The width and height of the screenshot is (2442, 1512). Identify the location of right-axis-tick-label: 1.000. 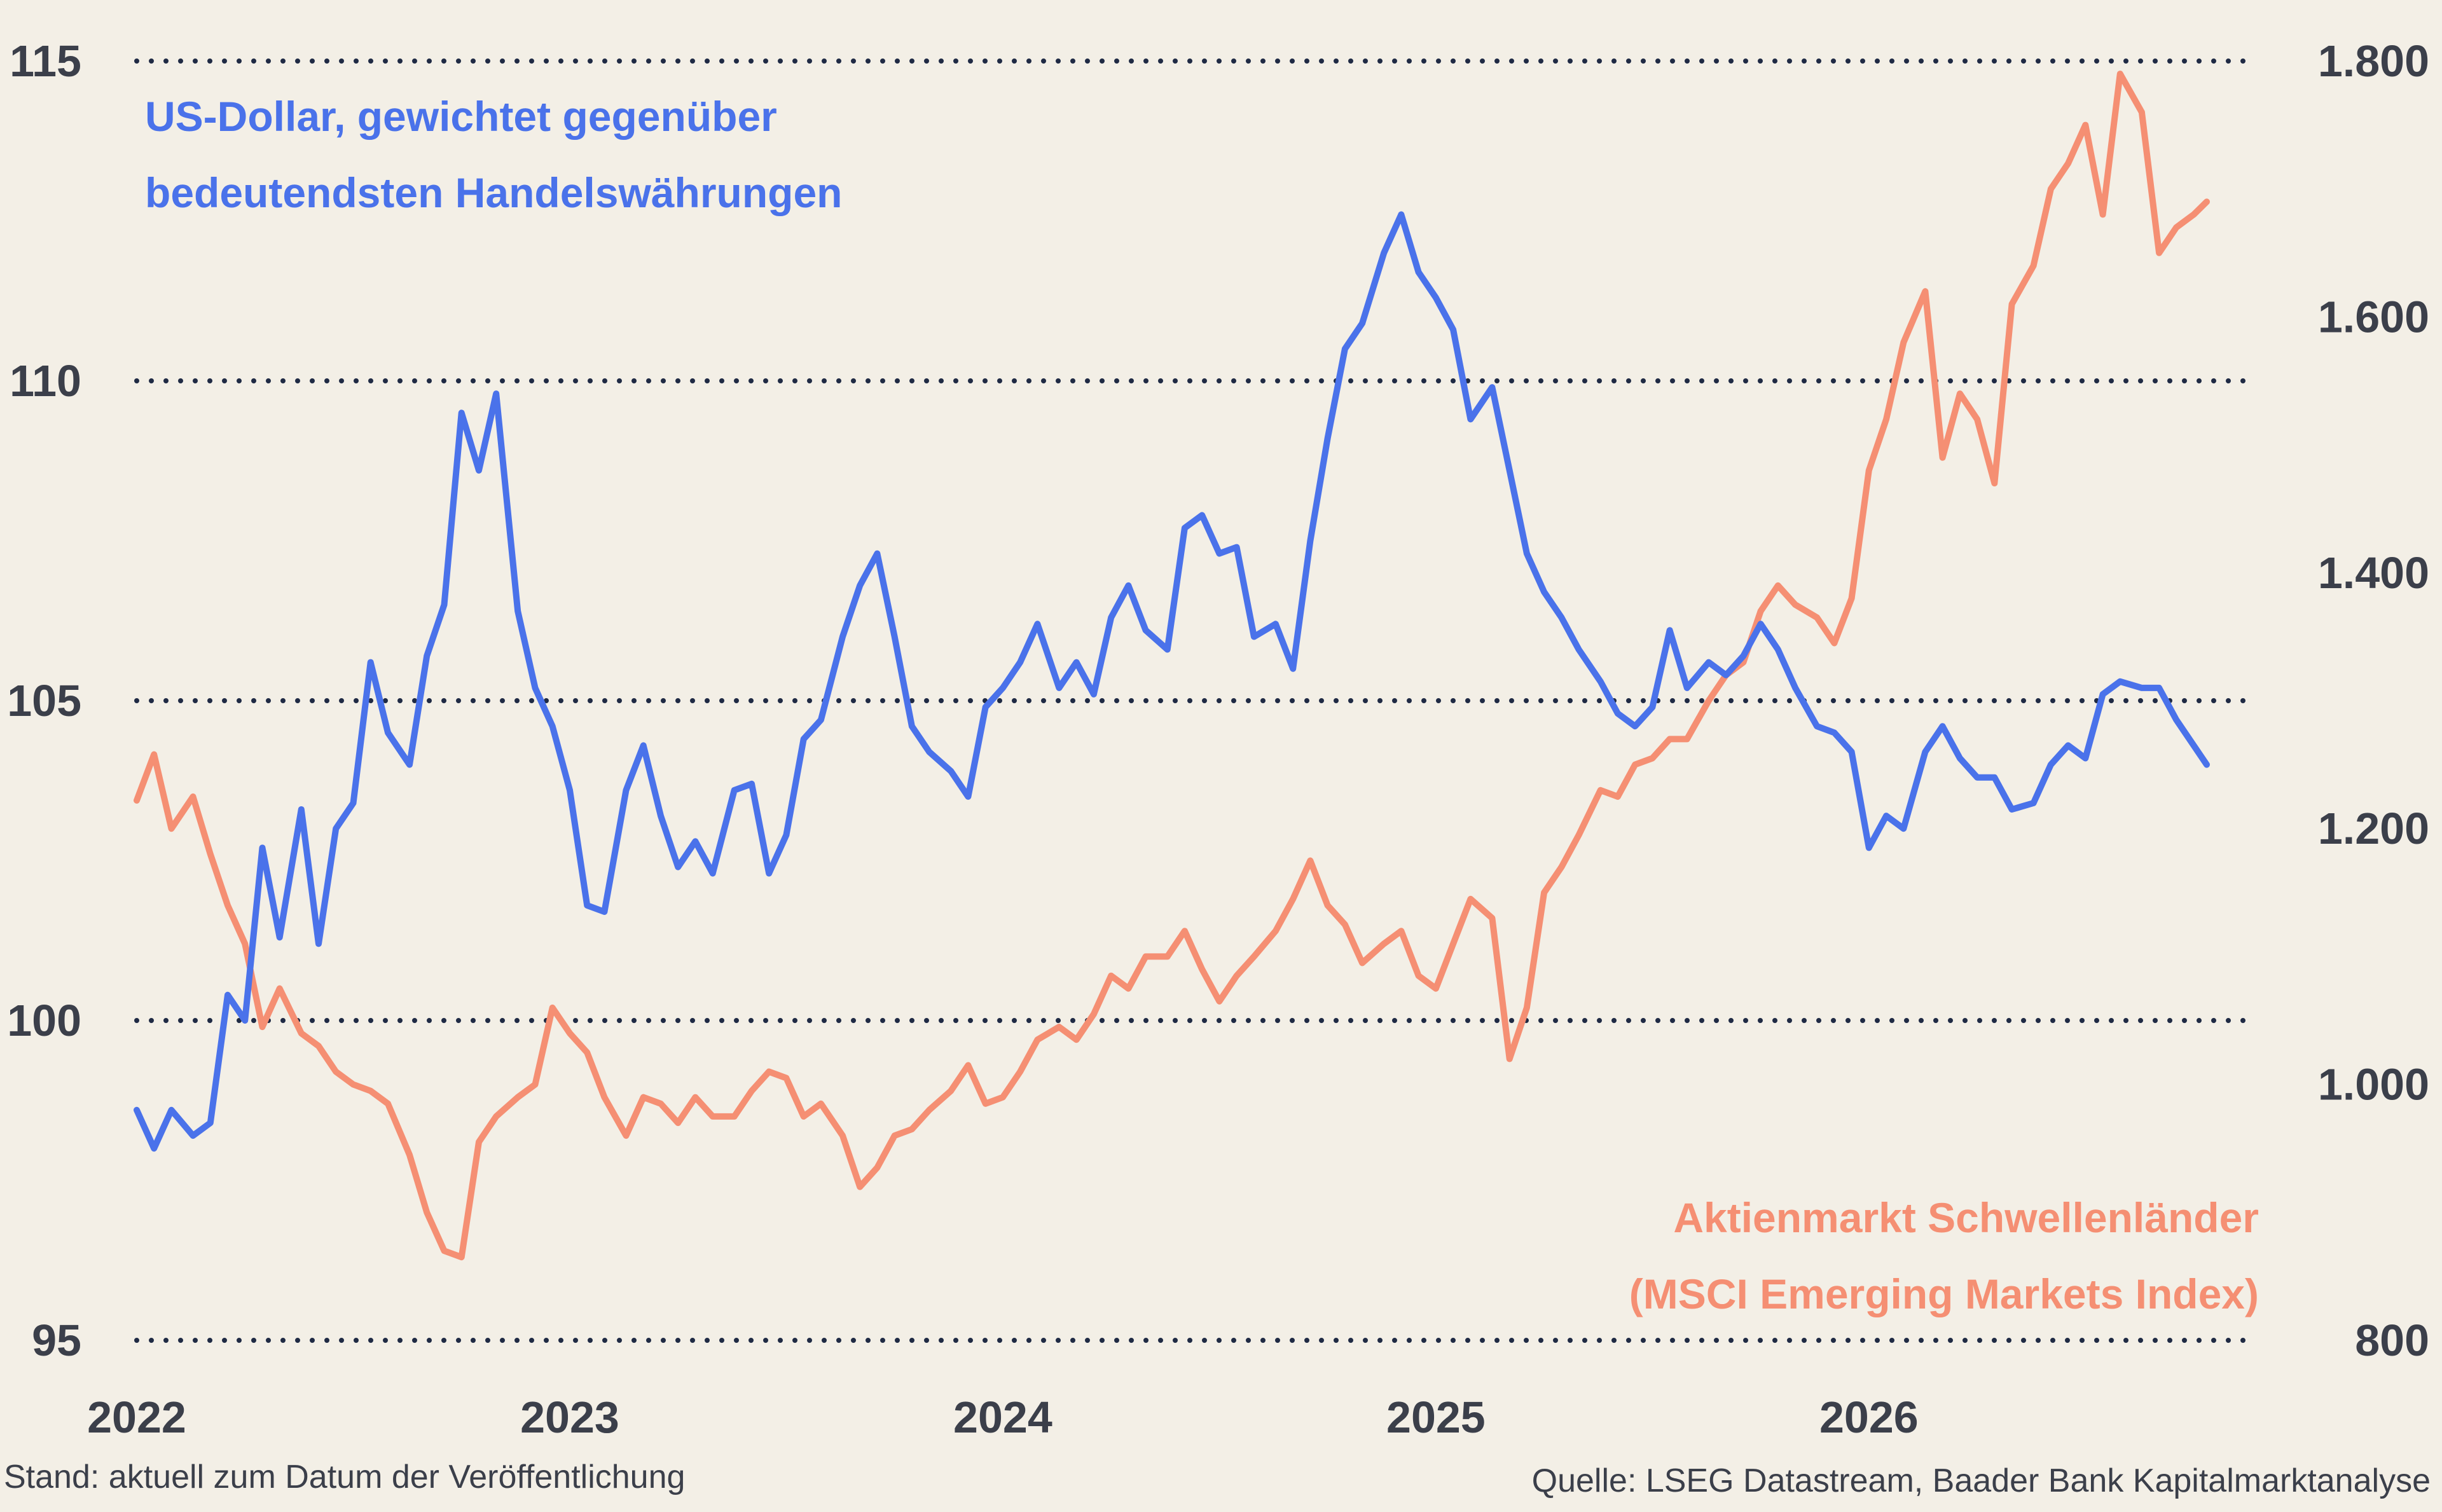
(2373, 1085).